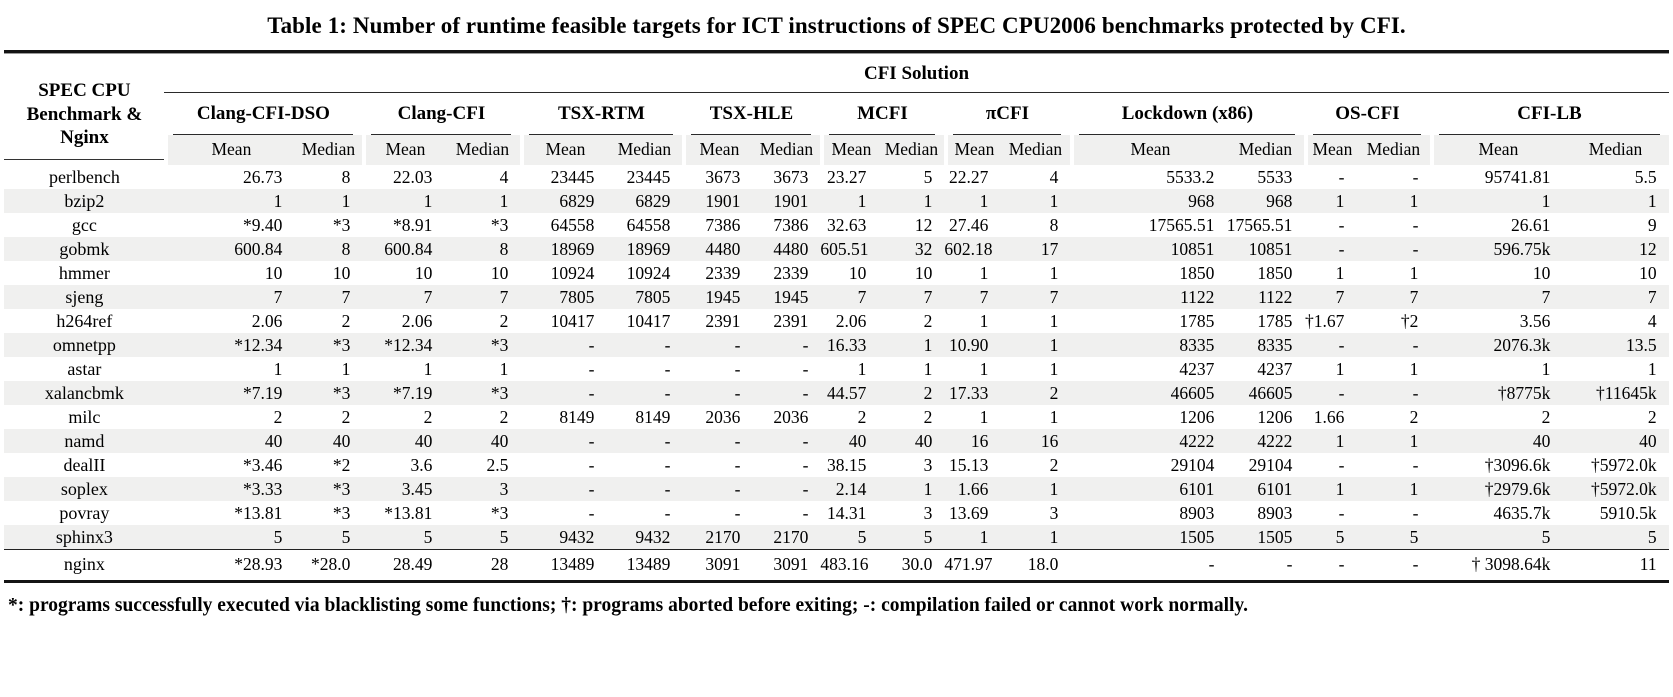  I want to click on value-cell: 6101, so click(1275, 488).